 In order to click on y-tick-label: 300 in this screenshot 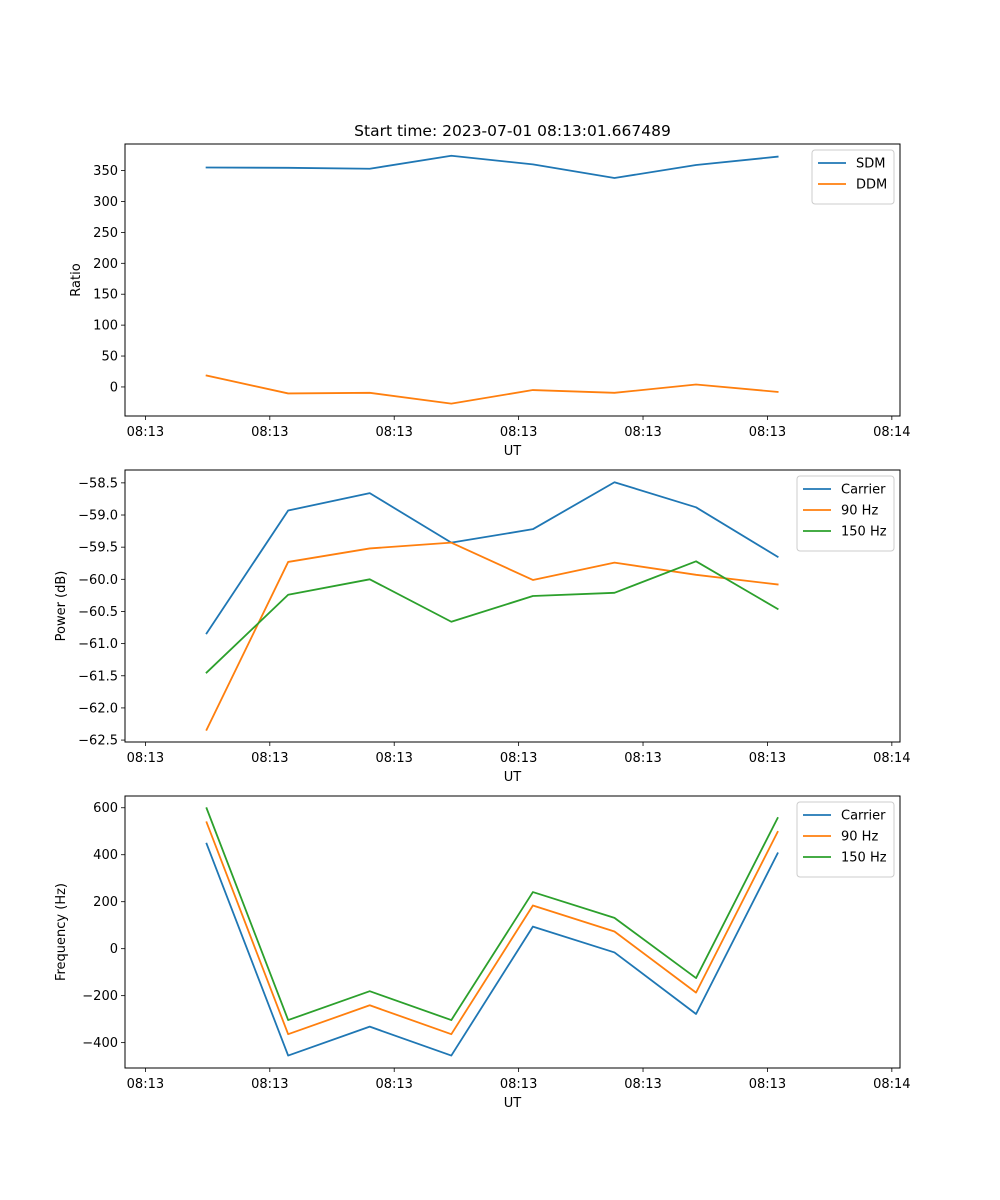, I will do `click(105, 202)`.